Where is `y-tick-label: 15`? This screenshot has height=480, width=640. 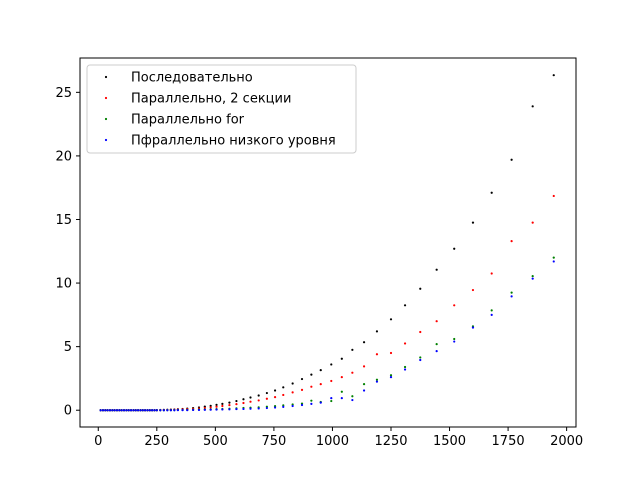
y-tick-label: 15 is located at coordinates (63, 220).